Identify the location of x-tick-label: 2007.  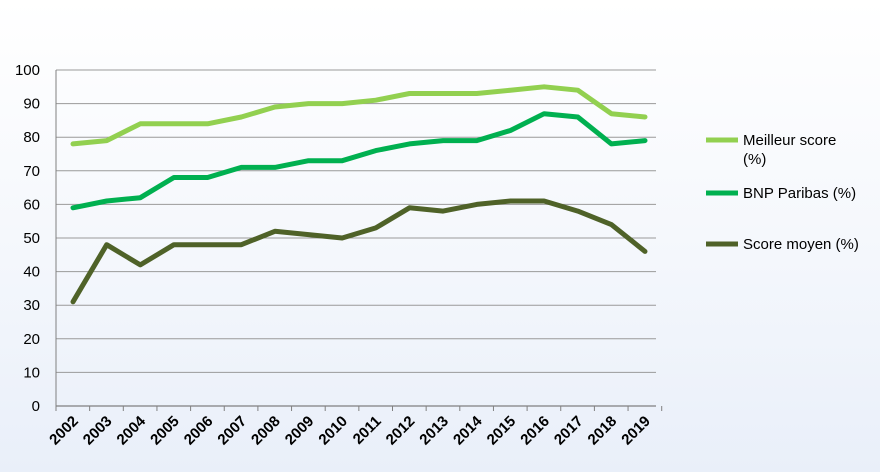
(232, 431).